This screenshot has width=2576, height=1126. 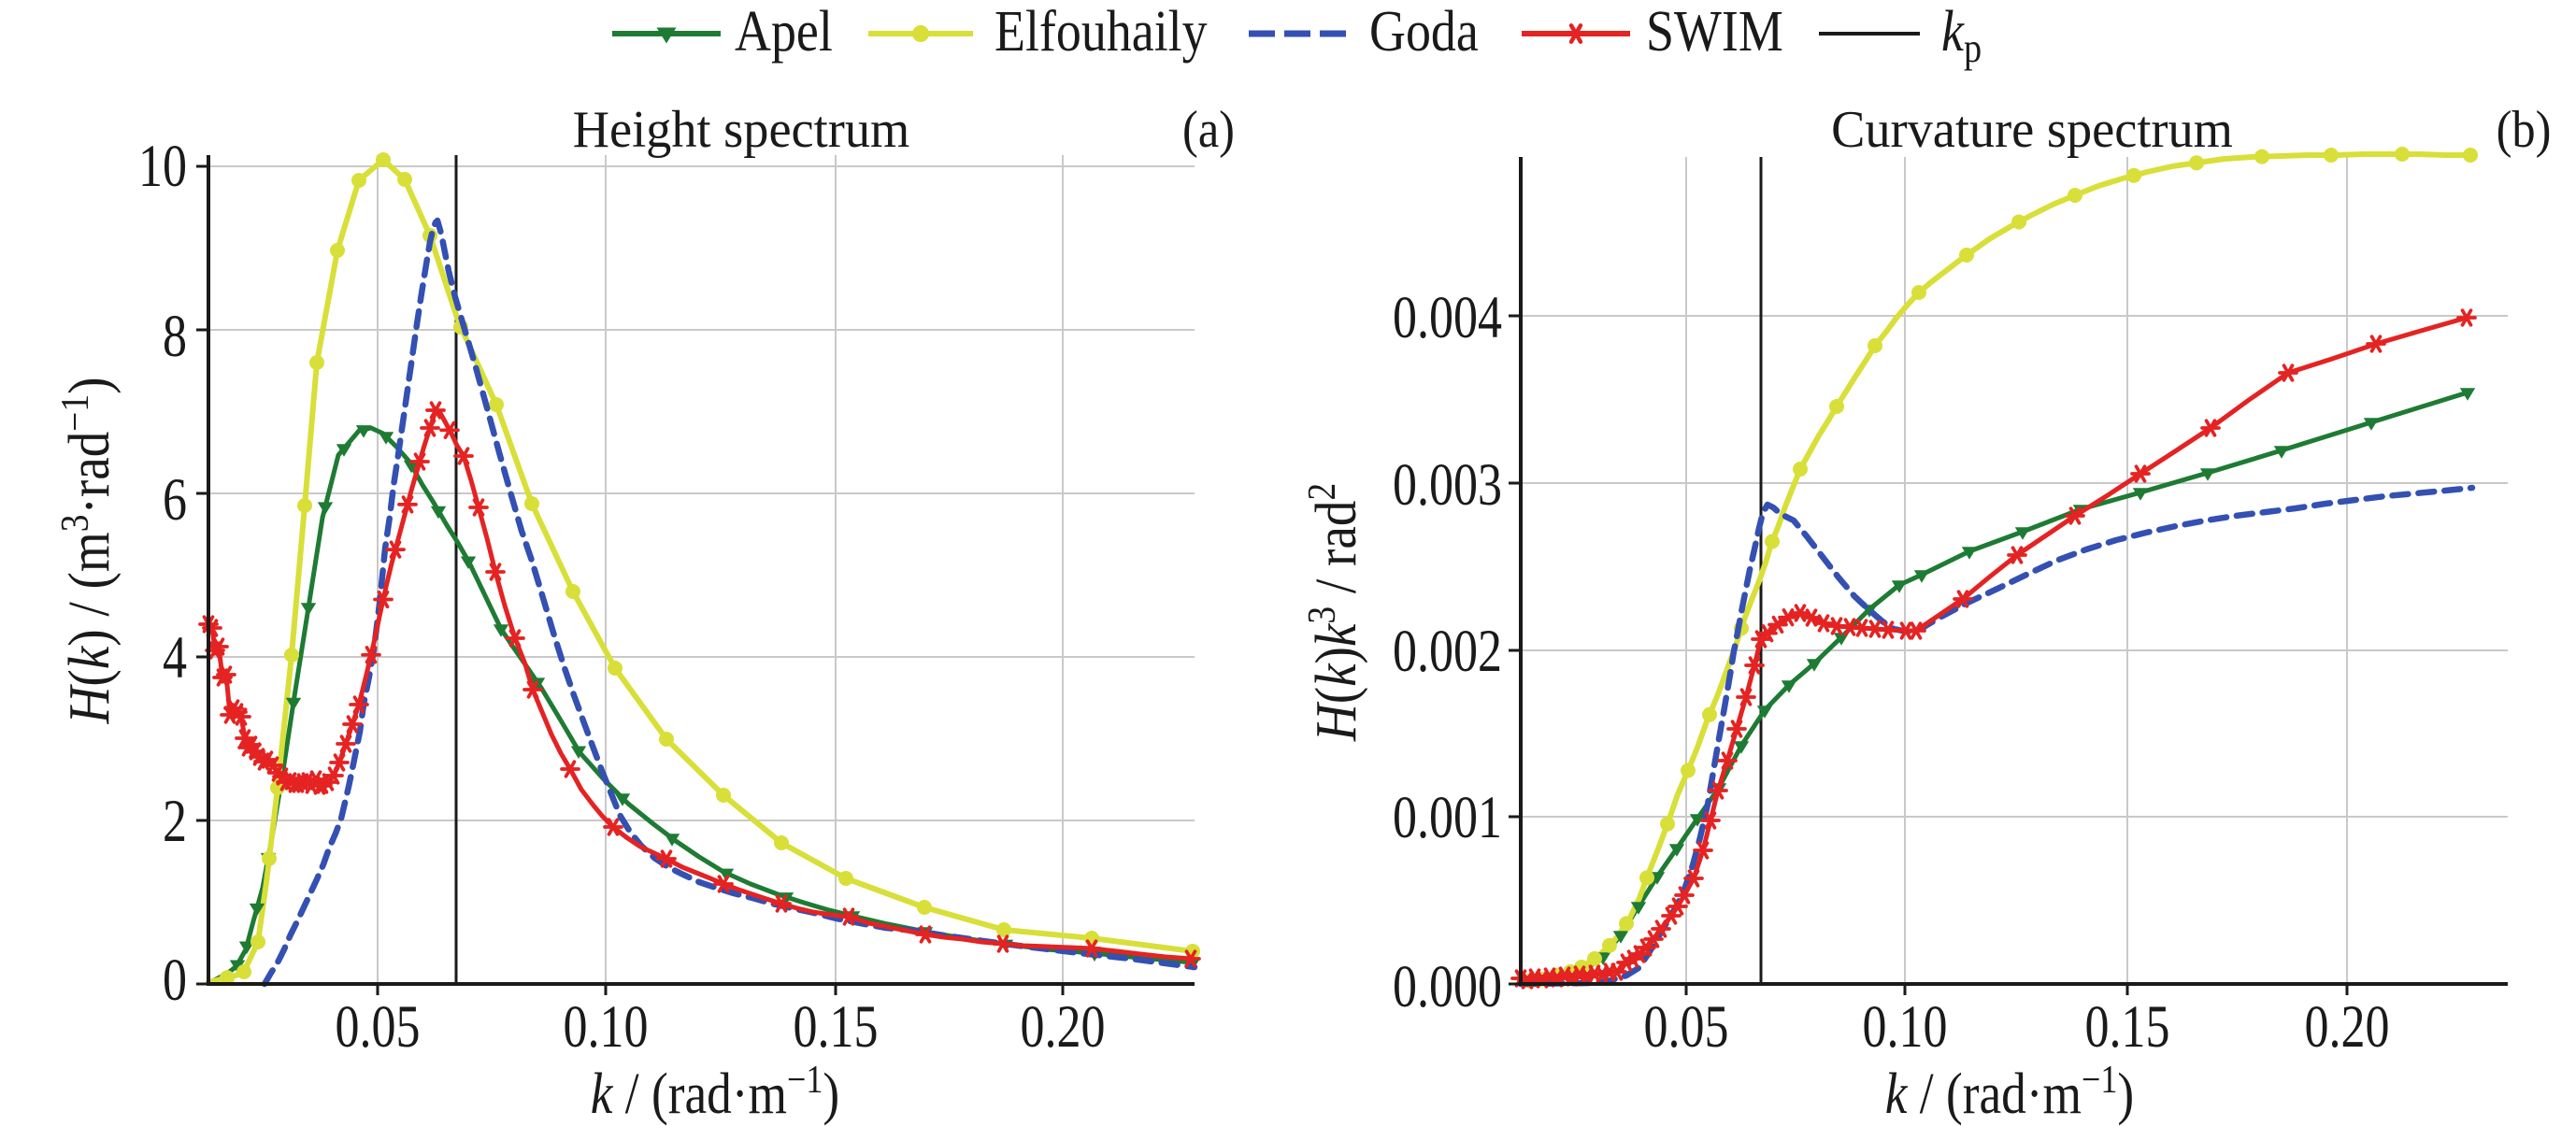 What do you see at coordinates (87, 551) in the screenshot?
I see `svg-text: H(k) / (m3·rad−1)` at bounding box center [87, 551].